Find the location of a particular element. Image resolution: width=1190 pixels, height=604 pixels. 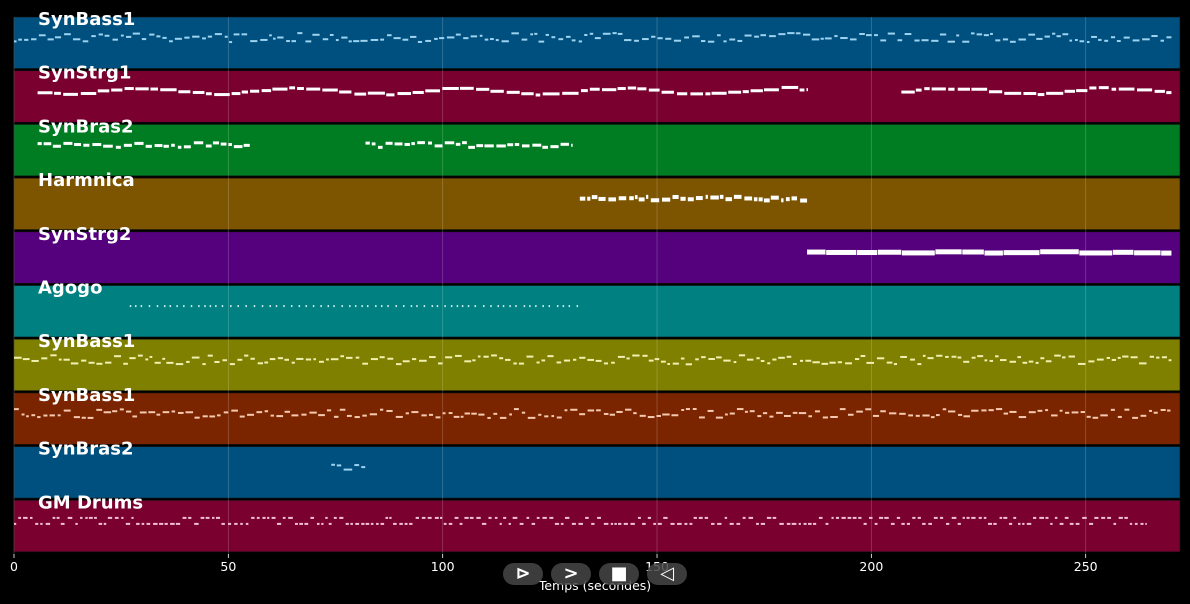

stop-button: ■ is located at coordinates (619, 574).